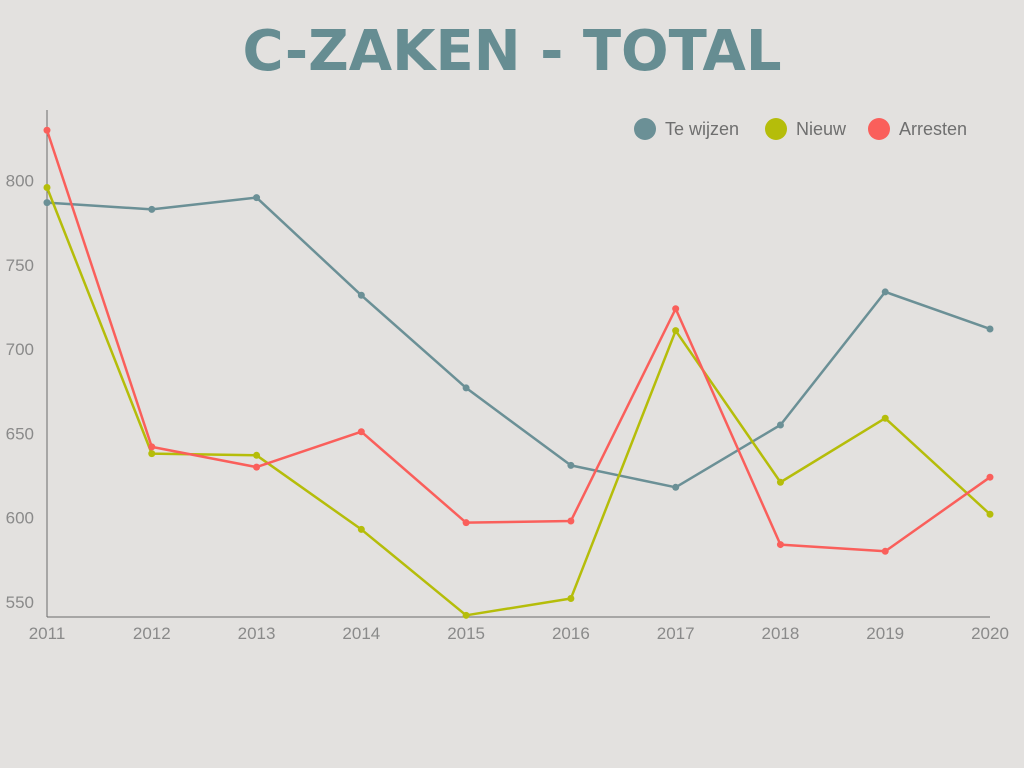  I want to click on x-tick-label: 2014, so click(361, 633).